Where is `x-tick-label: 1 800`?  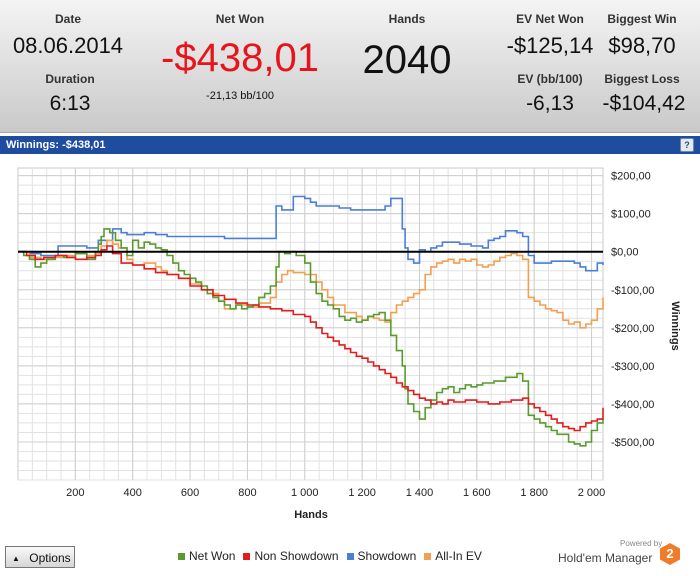
x-tick-label: 1 800 is located at coordinates (534, 493).